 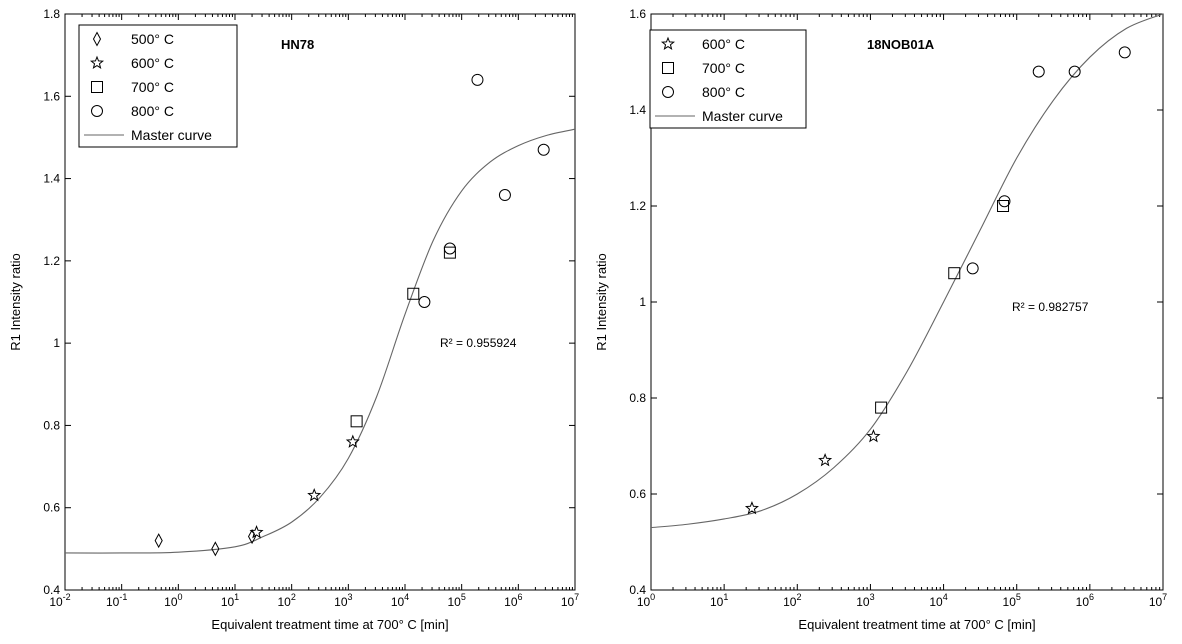 What do you see at coordinates (116, 600) in the screenshot?
I see `x-tick-label: 10⁻¹` at bounding box center [116, 600].